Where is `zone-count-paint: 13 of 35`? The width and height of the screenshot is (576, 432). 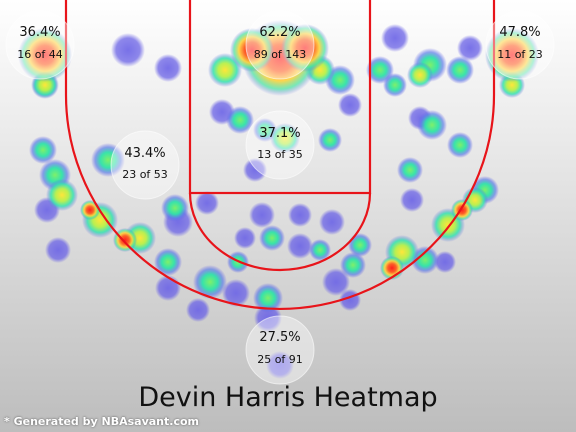
zone-count-paint: 13 of 35 is located at coordinates (280, 154).